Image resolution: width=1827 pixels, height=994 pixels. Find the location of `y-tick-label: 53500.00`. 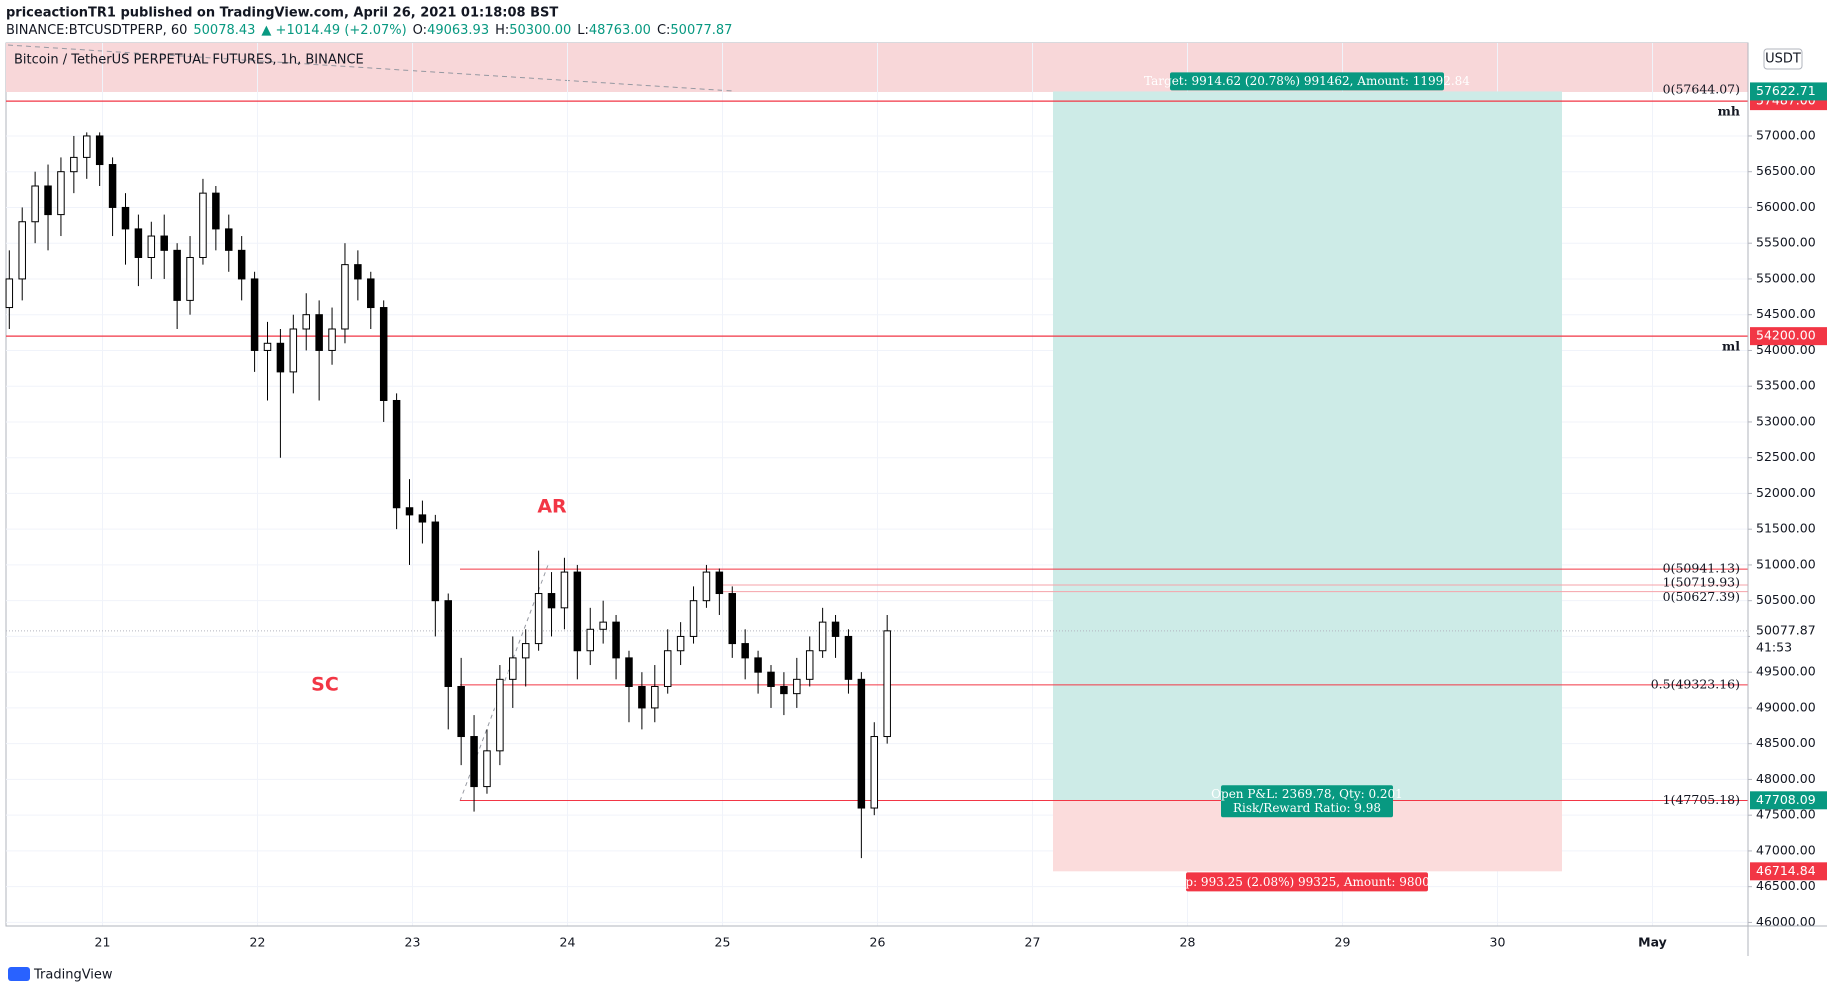

y-tick-label: 53500.00 is located at coordinates (1786, 385).